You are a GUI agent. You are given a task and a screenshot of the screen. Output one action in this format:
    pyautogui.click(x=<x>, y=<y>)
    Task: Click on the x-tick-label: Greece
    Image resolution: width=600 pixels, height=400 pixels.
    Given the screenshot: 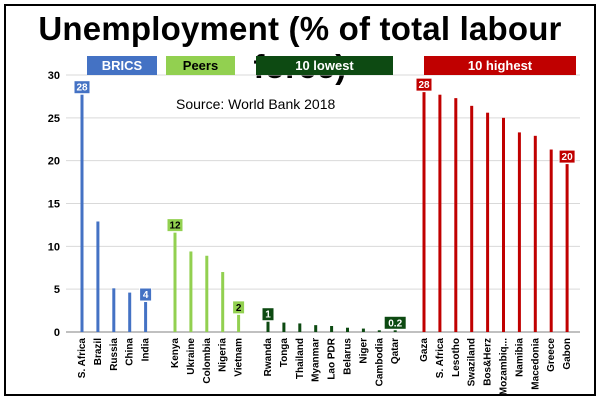 What is the action you would take?
    pyautogui.click(x=551, y=355)
    